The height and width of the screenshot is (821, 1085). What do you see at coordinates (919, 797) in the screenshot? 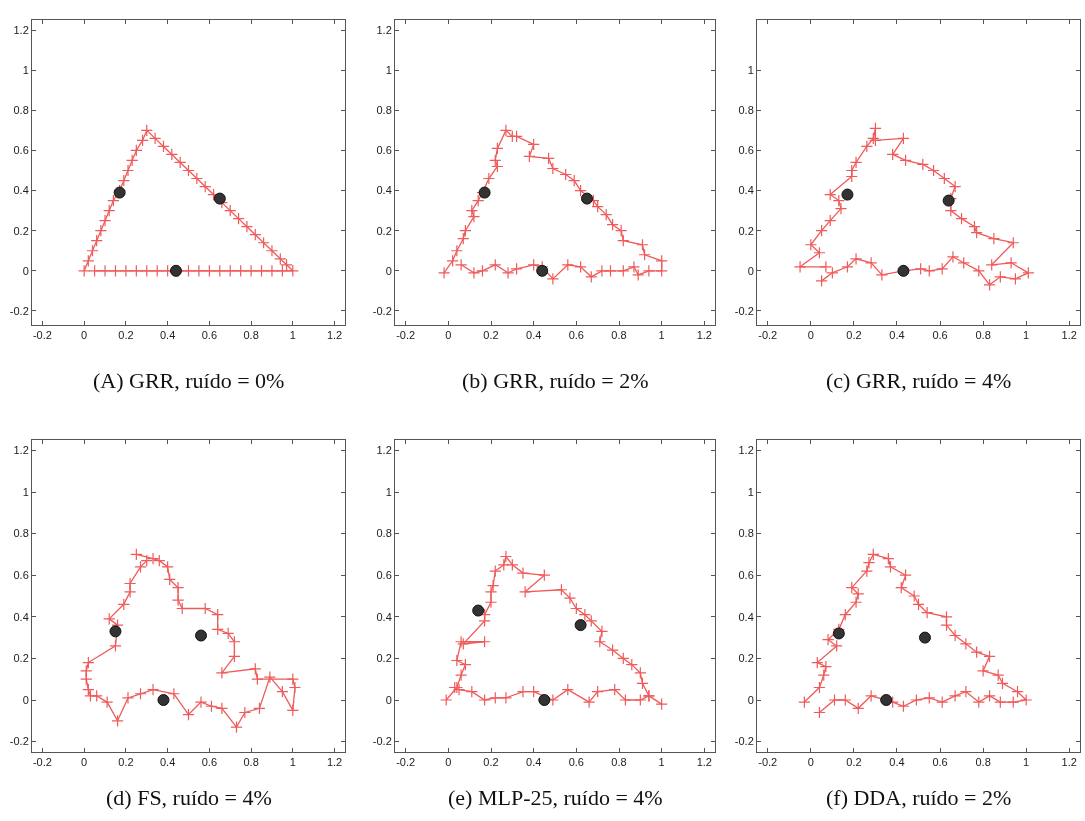
I see `text: (f) DDA, ruído = 2%` at bounding box center [919, 797].